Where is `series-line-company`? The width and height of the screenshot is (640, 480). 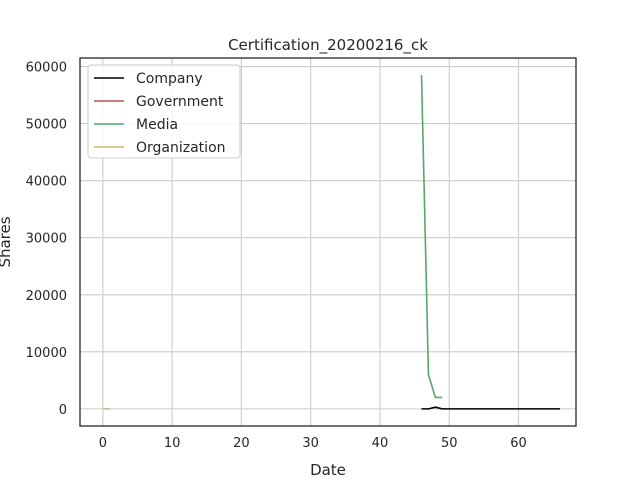 series-line-company is located at coordinates (491, 408).